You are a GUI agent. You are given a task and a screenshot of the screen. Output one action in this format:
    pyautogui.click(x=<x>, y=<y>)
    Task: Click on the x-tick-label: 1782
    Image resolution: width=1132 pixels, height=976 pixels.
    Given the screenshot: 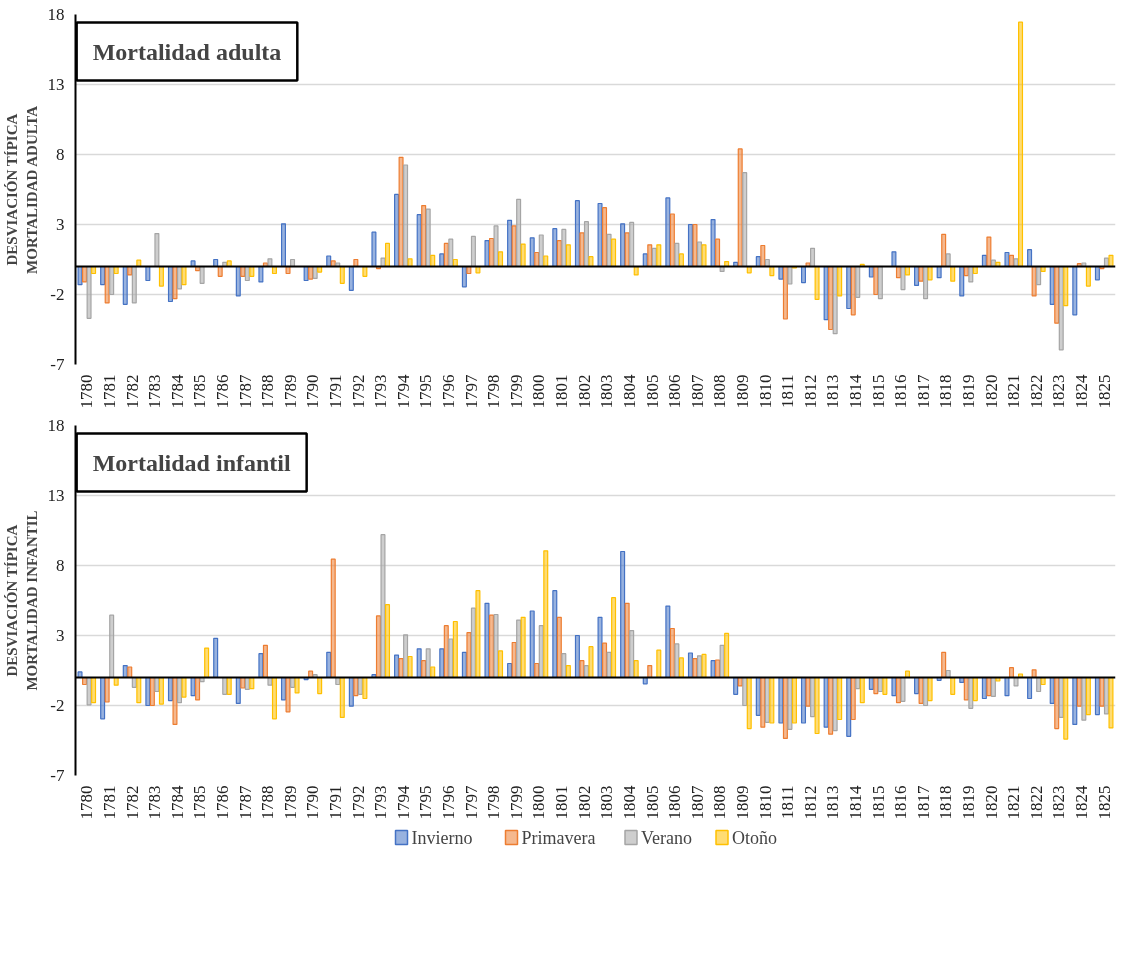 What is the action you would take?
    pyautogui.click(x=132, y=802)
    